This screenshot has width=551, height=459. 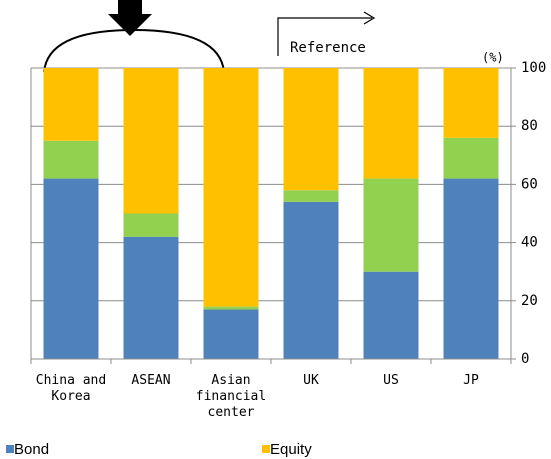 What do you see at coordinates (32, 449) in the screenshot?
I see `legend-label: Bond` at bounding box center [32, 449].